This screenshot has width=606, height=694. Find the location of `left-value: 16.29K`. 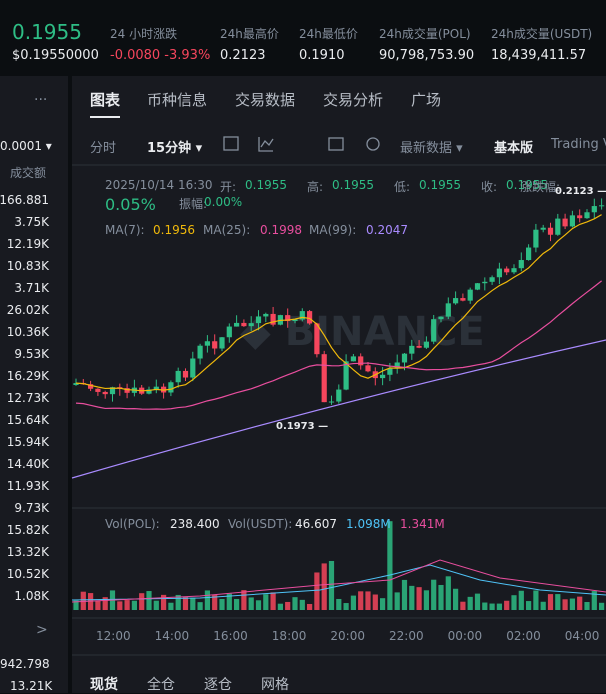

left-value: 16.29K is located at coordinates (27, 376).